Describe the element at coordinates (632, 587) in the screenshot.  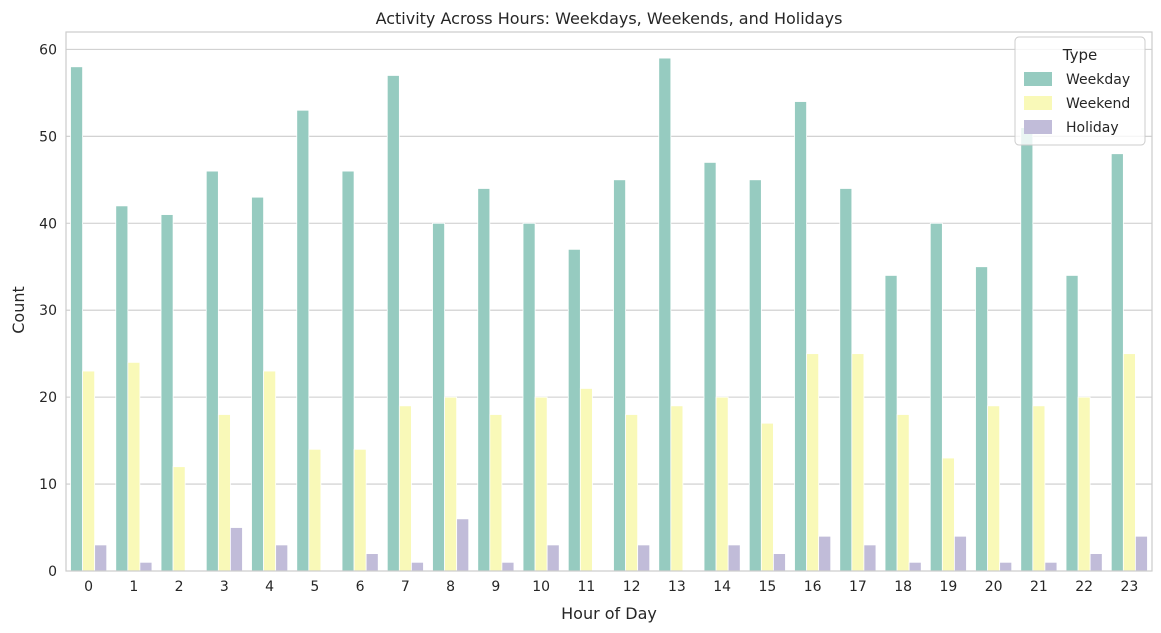
I see `x-tick-label: 12` at that location.